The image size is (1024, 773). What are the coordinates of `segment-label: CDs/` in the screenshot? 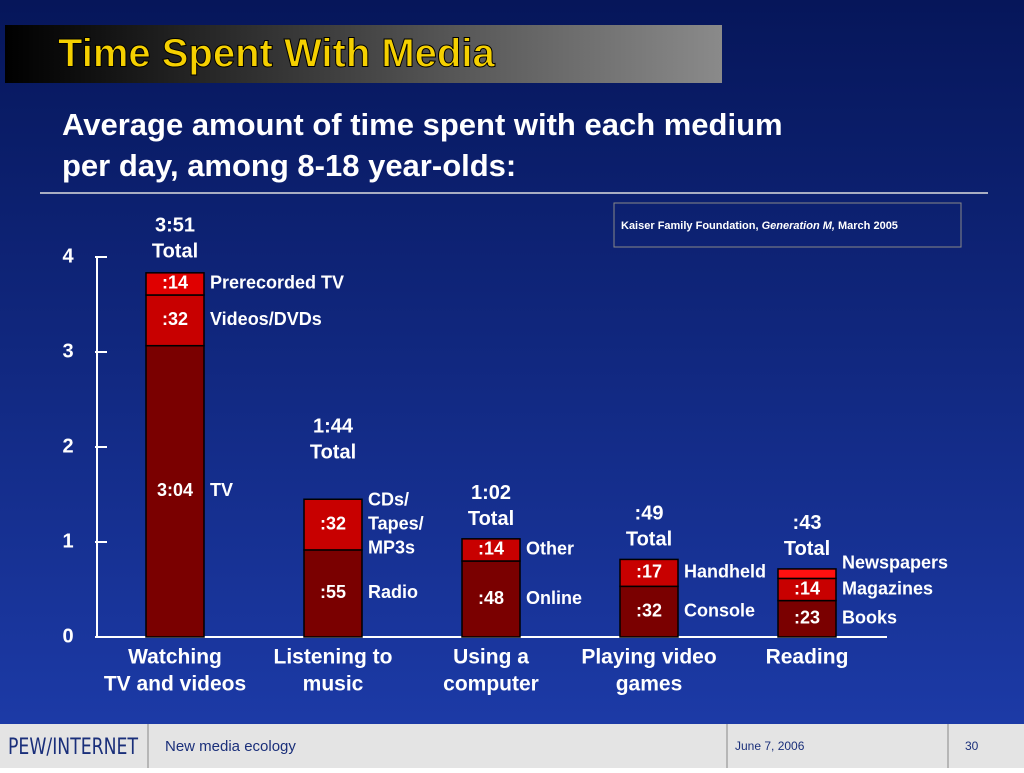 It's located at (388, 499).